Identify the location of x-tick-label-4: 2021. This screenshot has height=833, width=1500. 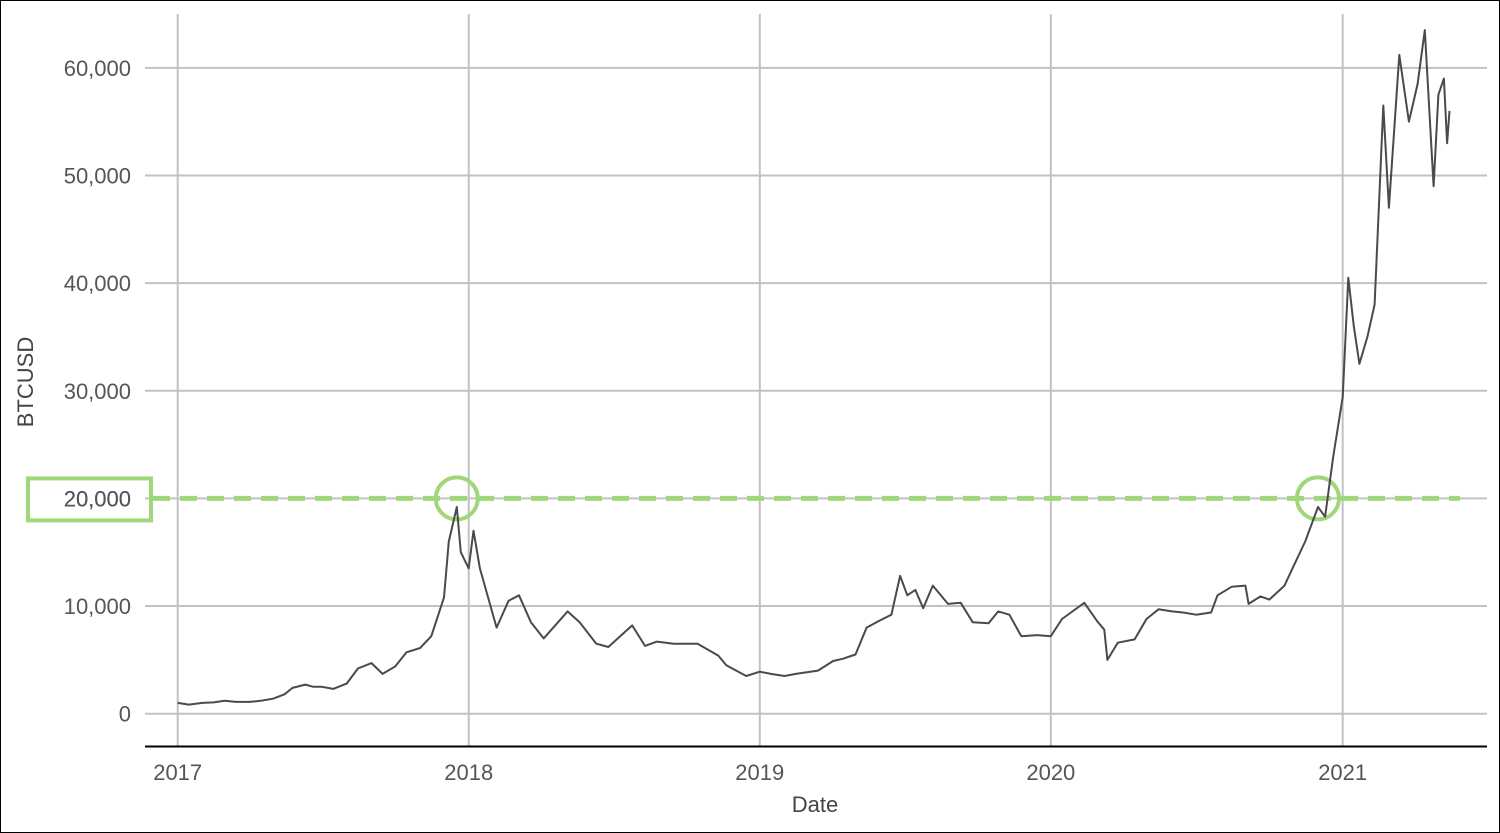
(1342, 772).